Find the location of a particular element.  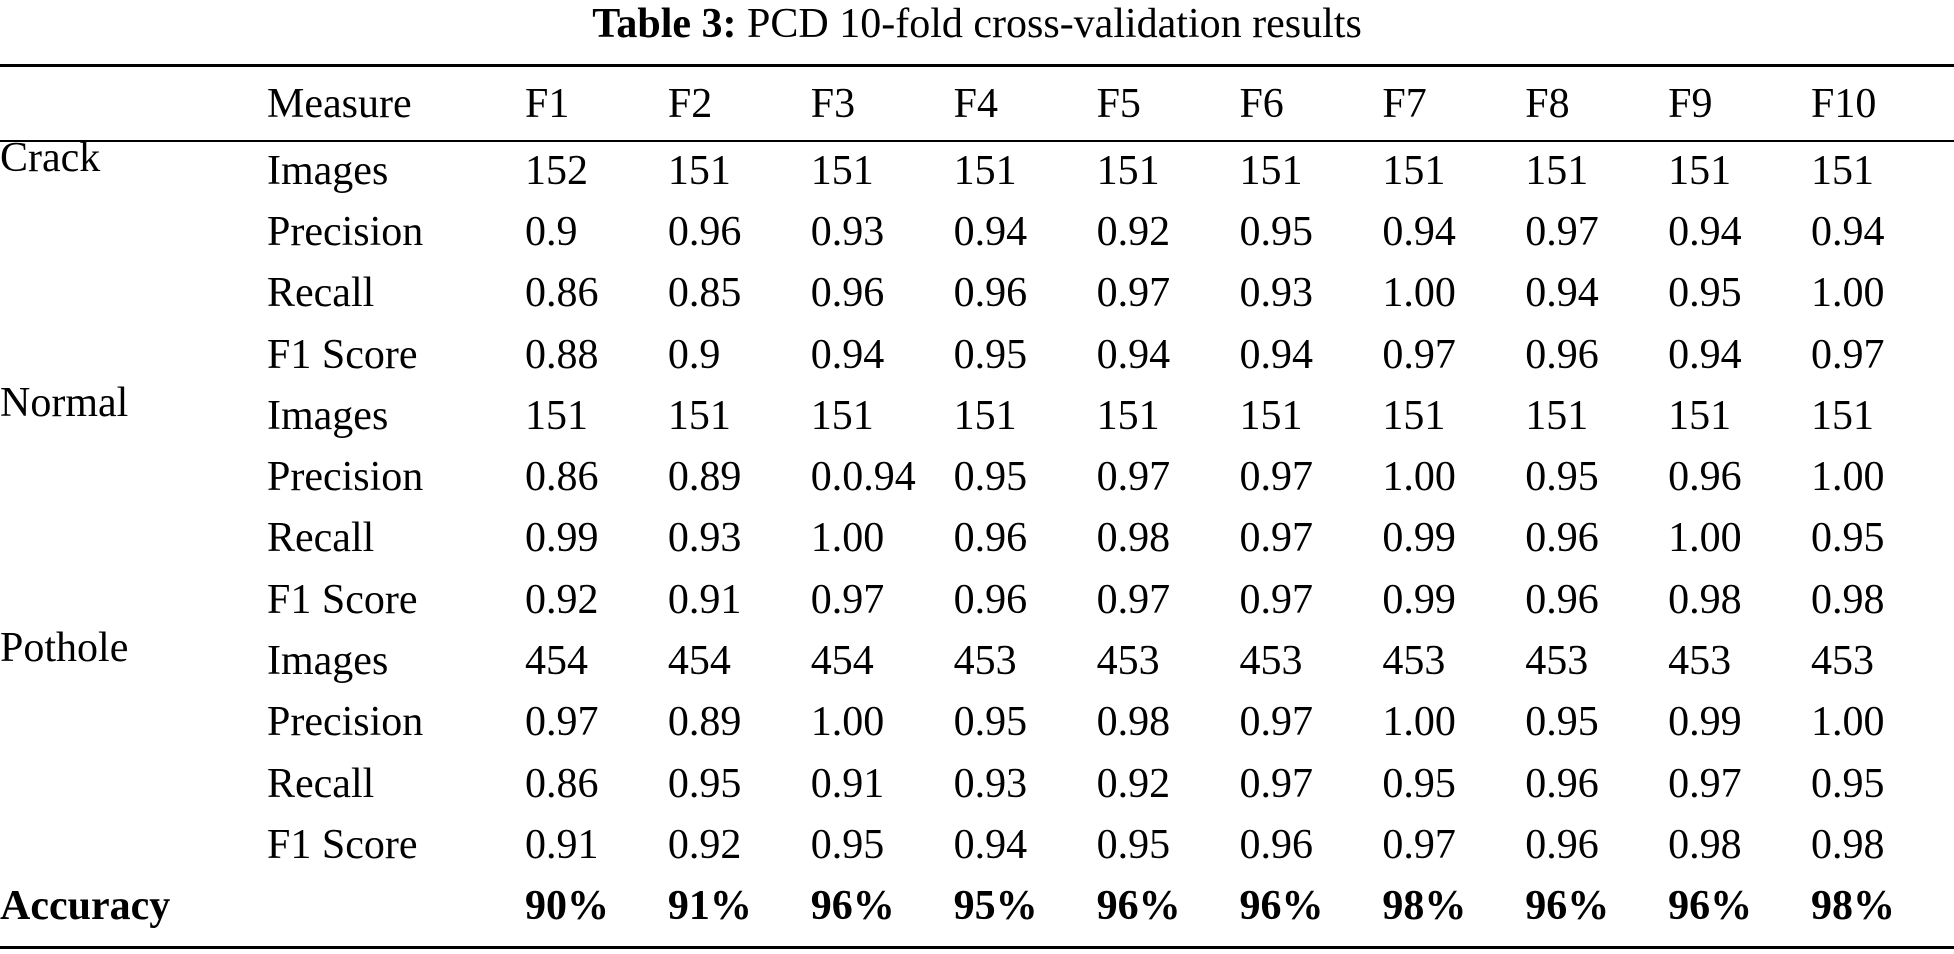

column-header: F4 is located at coordinates (976, 103).